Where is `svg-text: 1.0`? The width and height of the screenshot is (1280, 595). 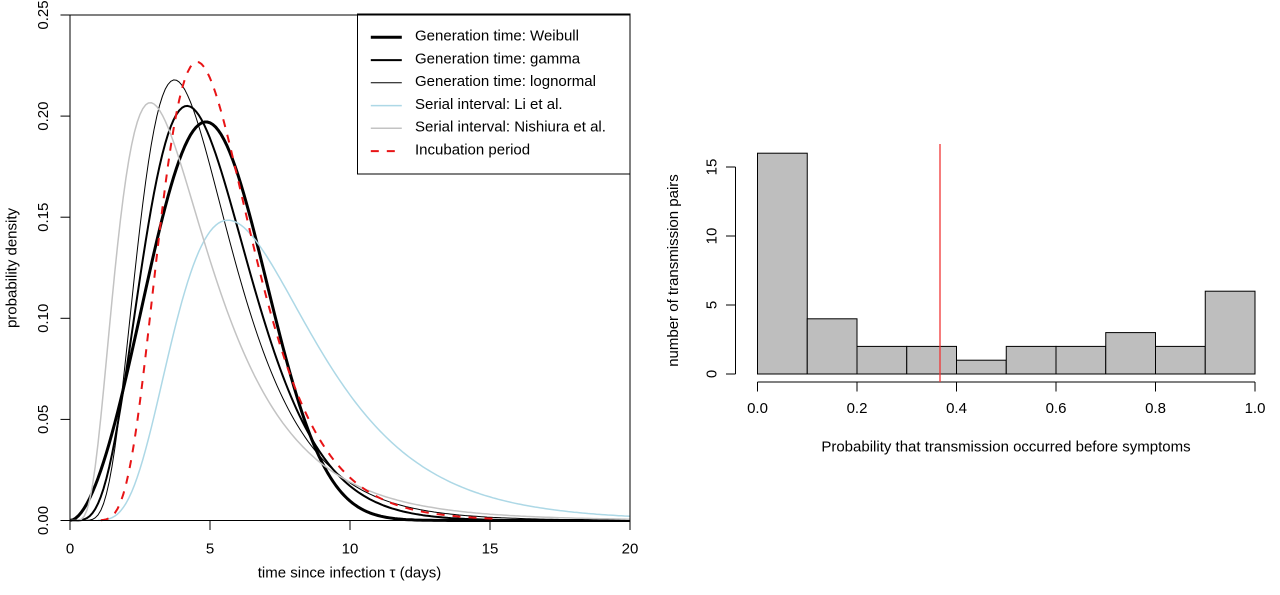
svg-text: 1.0 is located at coordinates (1255, 408).